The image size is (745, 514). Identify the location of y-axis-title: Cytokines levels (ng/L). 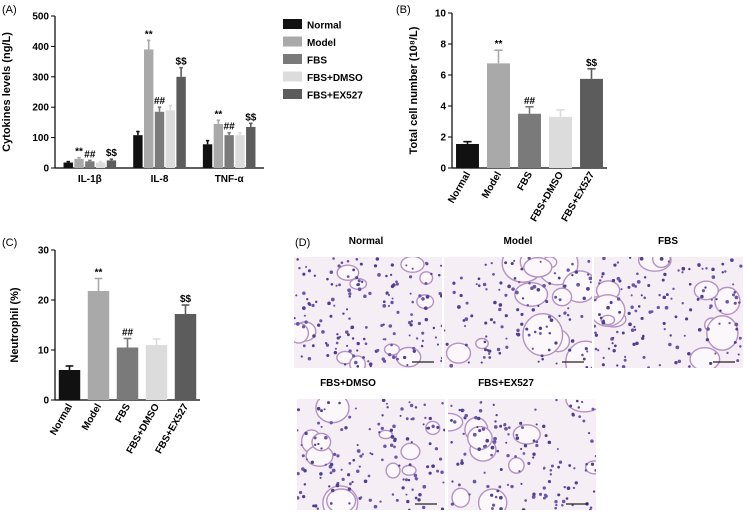
(7, 92).